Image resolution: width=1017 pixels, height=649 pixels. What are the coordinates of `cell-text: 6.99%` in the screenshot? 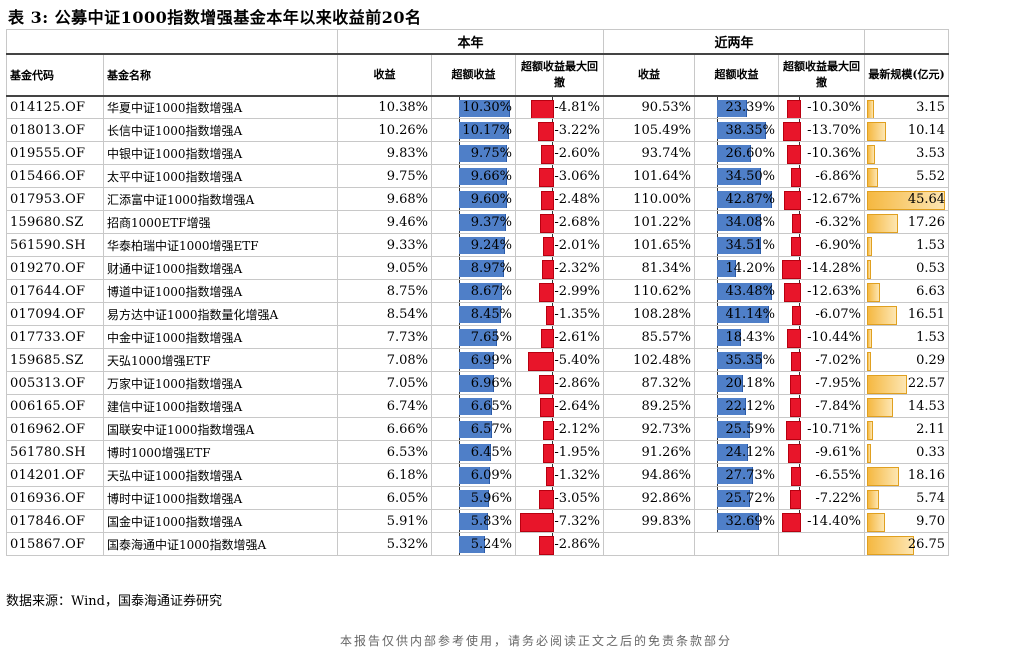 It's located at (491, 360).